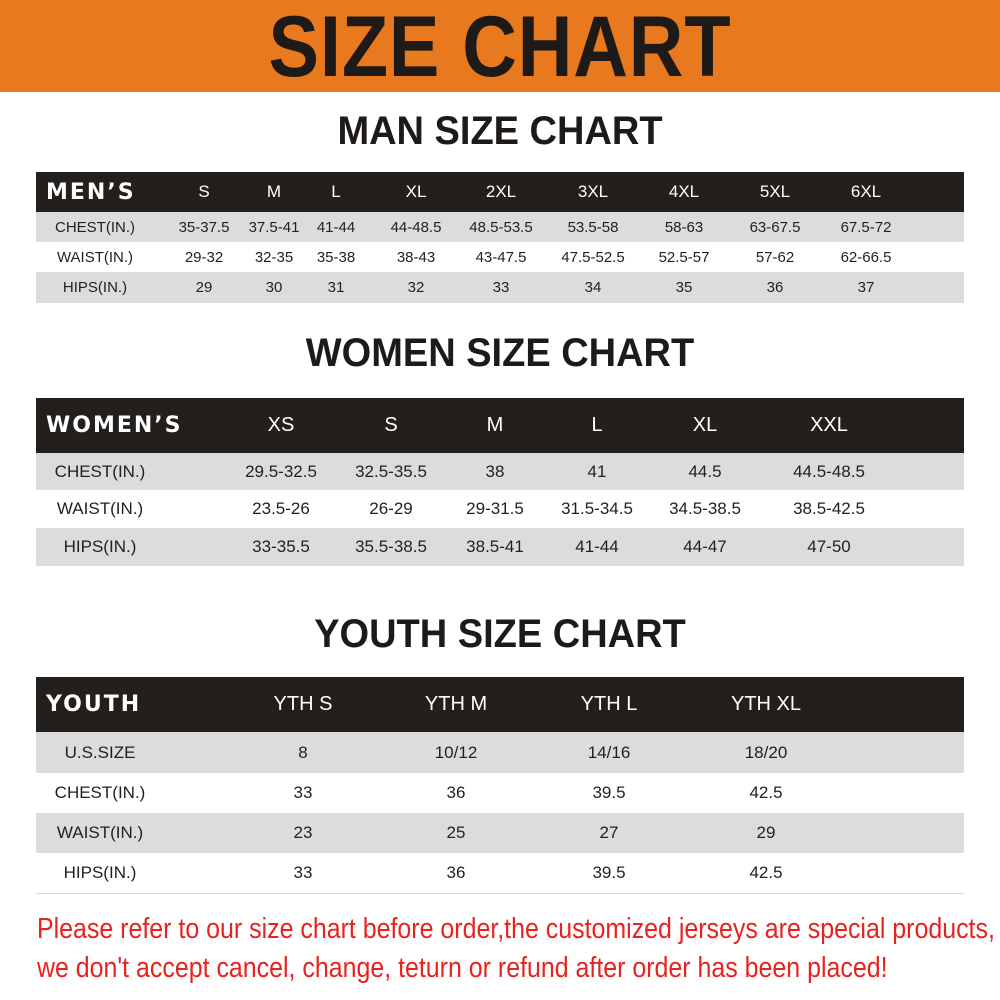  I want to click on table-cell: 57-62, so click(775, 257).